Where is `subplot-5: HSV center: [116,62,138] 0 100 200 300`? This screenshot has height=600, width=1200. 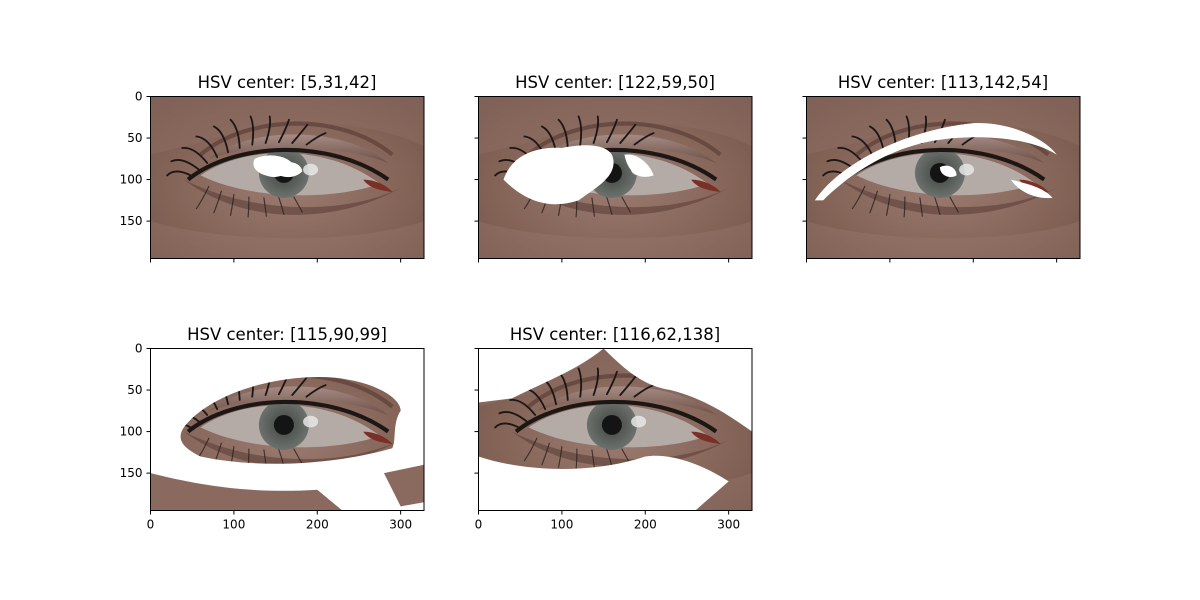 subplot-5: HSV center: [116,62,138] 0 100 200 300 is located at coordinates (613, 428).